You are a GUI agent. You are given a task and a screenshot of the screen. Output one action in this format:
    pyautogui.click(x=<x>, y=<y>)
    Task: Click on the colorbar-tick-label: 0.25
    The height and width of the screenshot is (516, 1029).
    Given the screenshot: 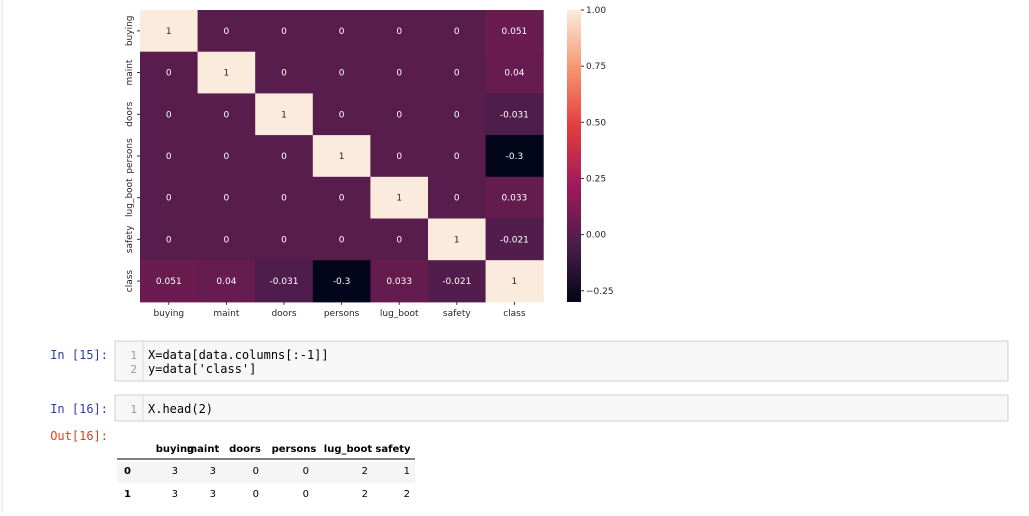 What is the action you would take?
    pyautogui.click(x=596, y=179)
    